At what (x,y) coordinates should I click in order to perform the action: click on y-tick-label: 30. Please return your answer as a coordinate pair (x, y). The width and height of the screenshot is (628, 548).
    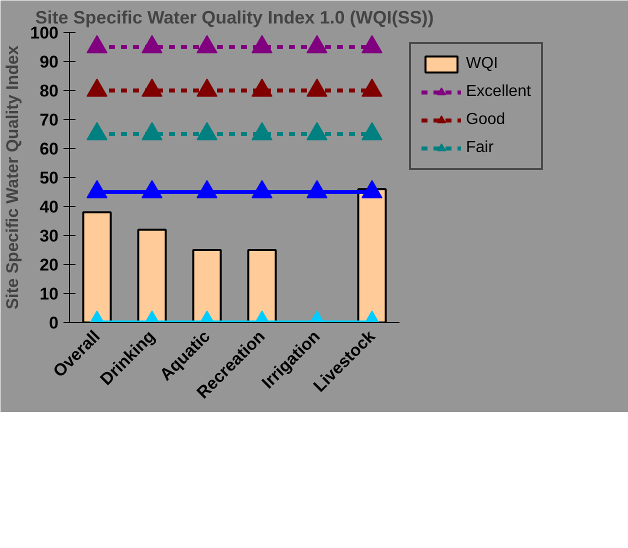
    Looking at the image, I should click on (49, 236).